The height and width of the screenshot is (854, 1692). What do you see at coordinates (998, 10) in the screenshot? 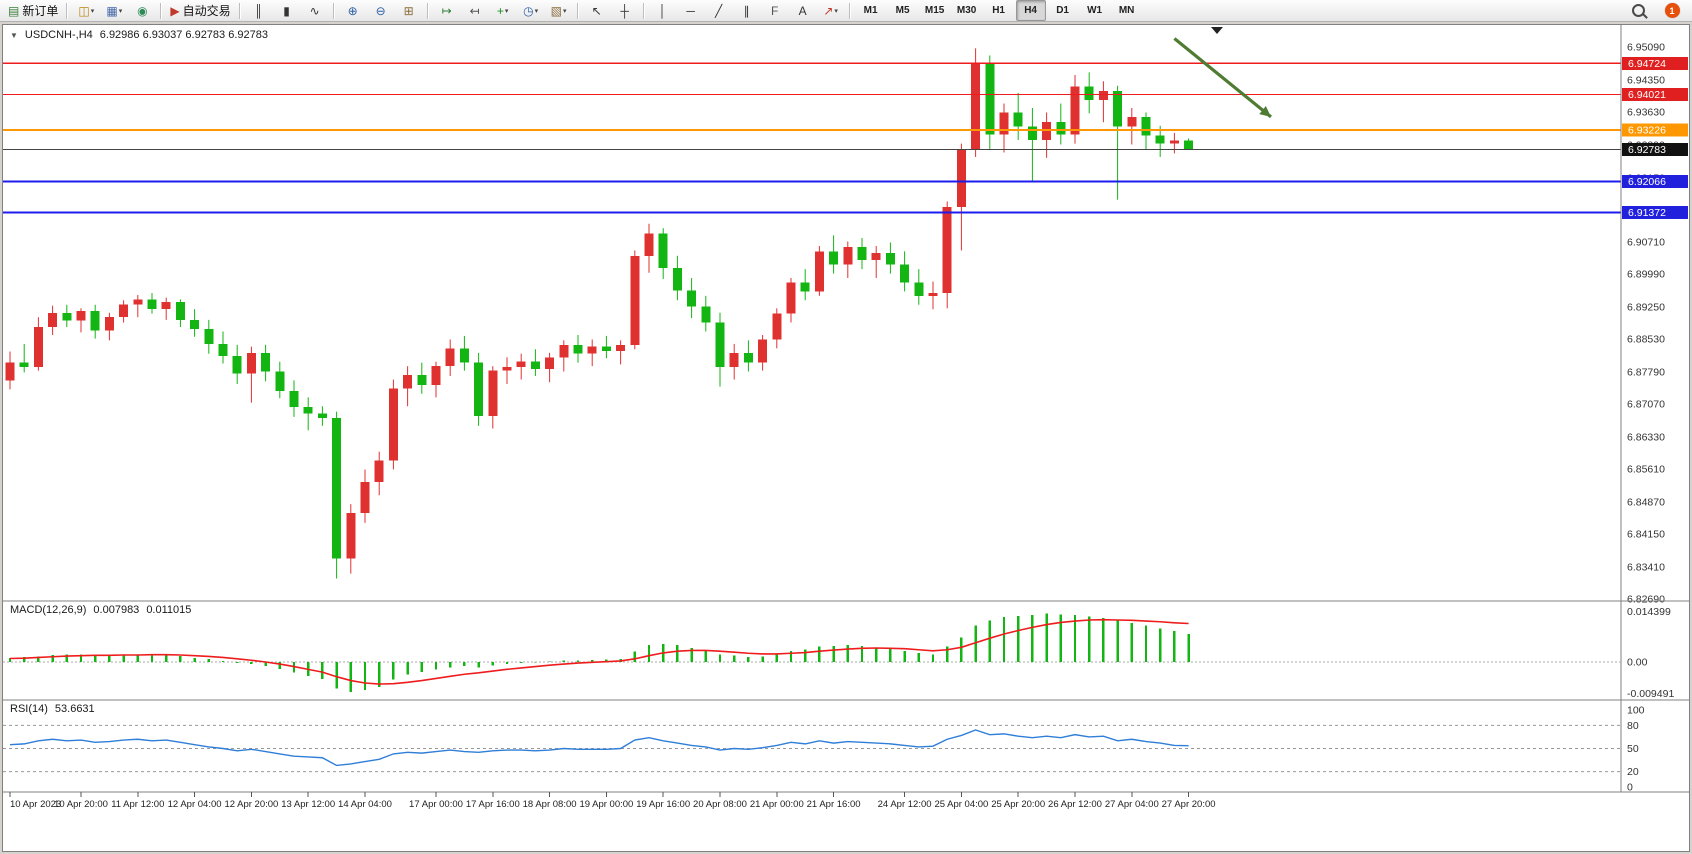
I see `timeframe-h1-button: H1` at bounding box center [998, 10].